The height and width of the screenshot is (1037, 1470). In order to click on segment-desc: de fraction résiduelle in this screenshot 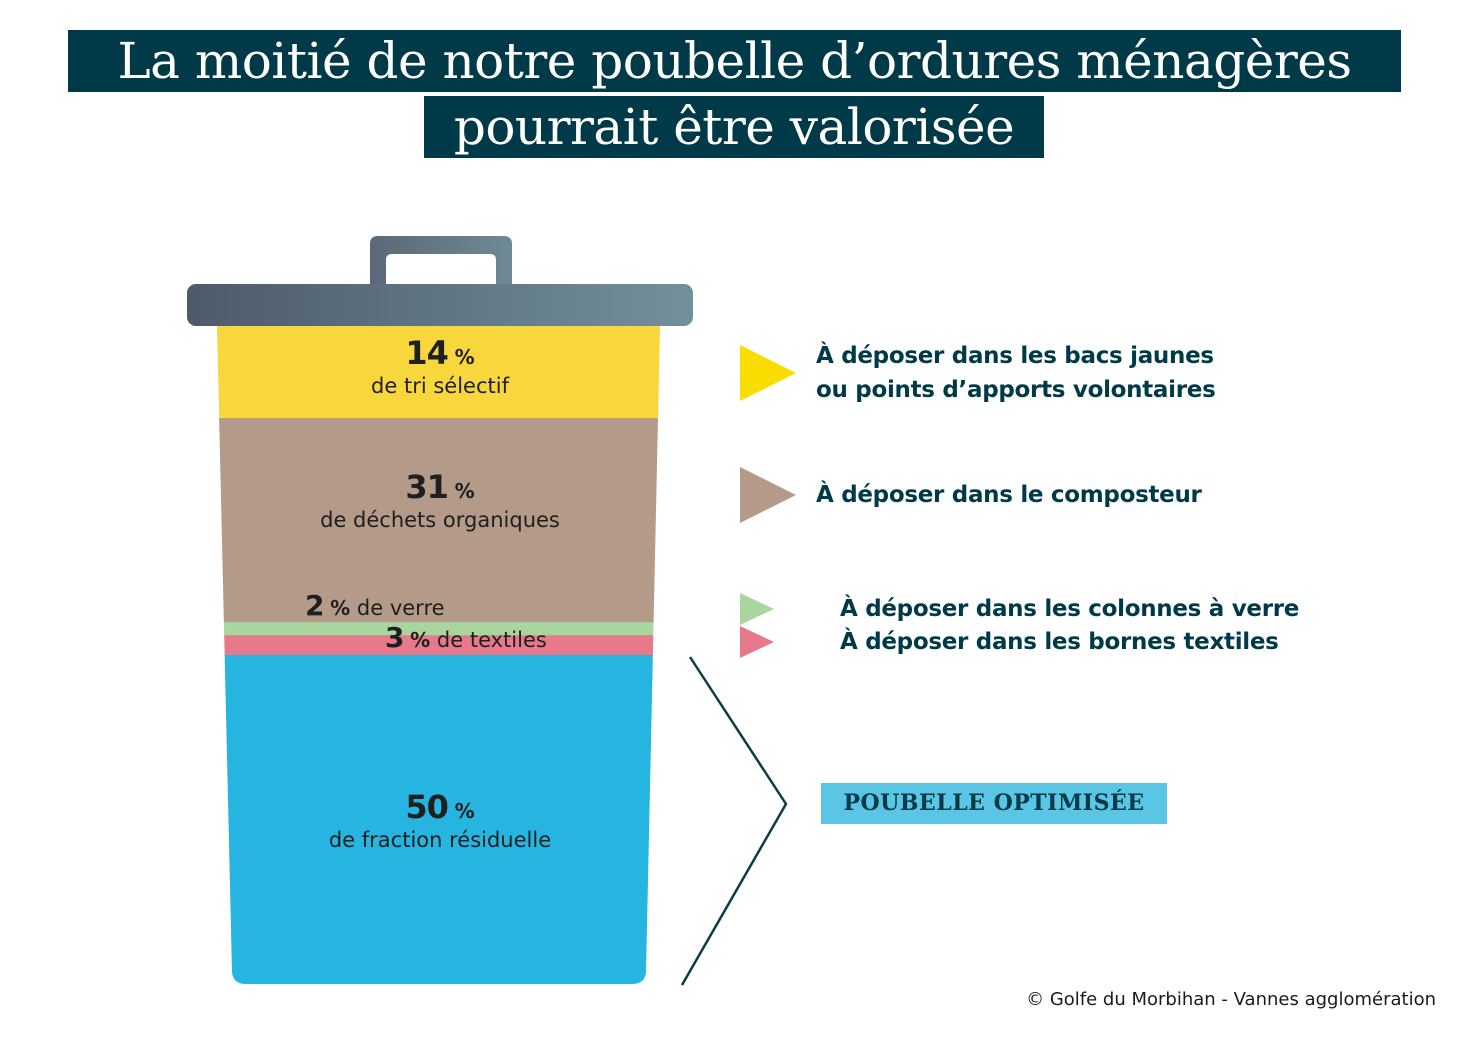, I will do `click(440, 840)`.